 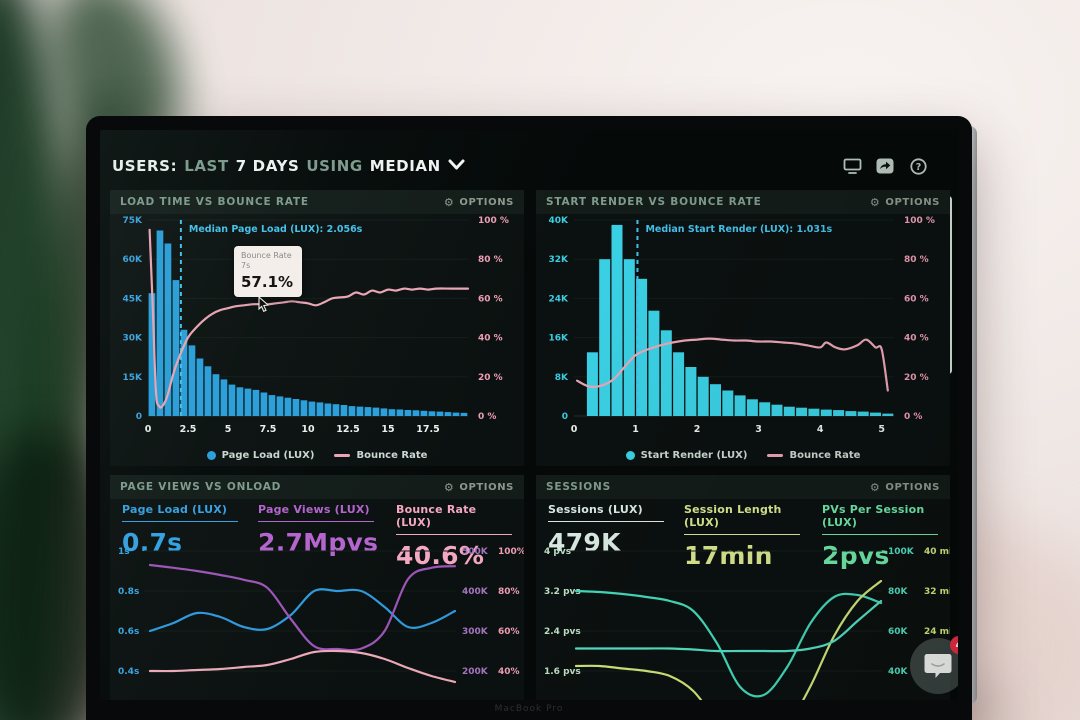 What do you see at coordinates (475, 592) in the screenshot?
I see `svg-text: 400K` at bounding box center [475, 592].